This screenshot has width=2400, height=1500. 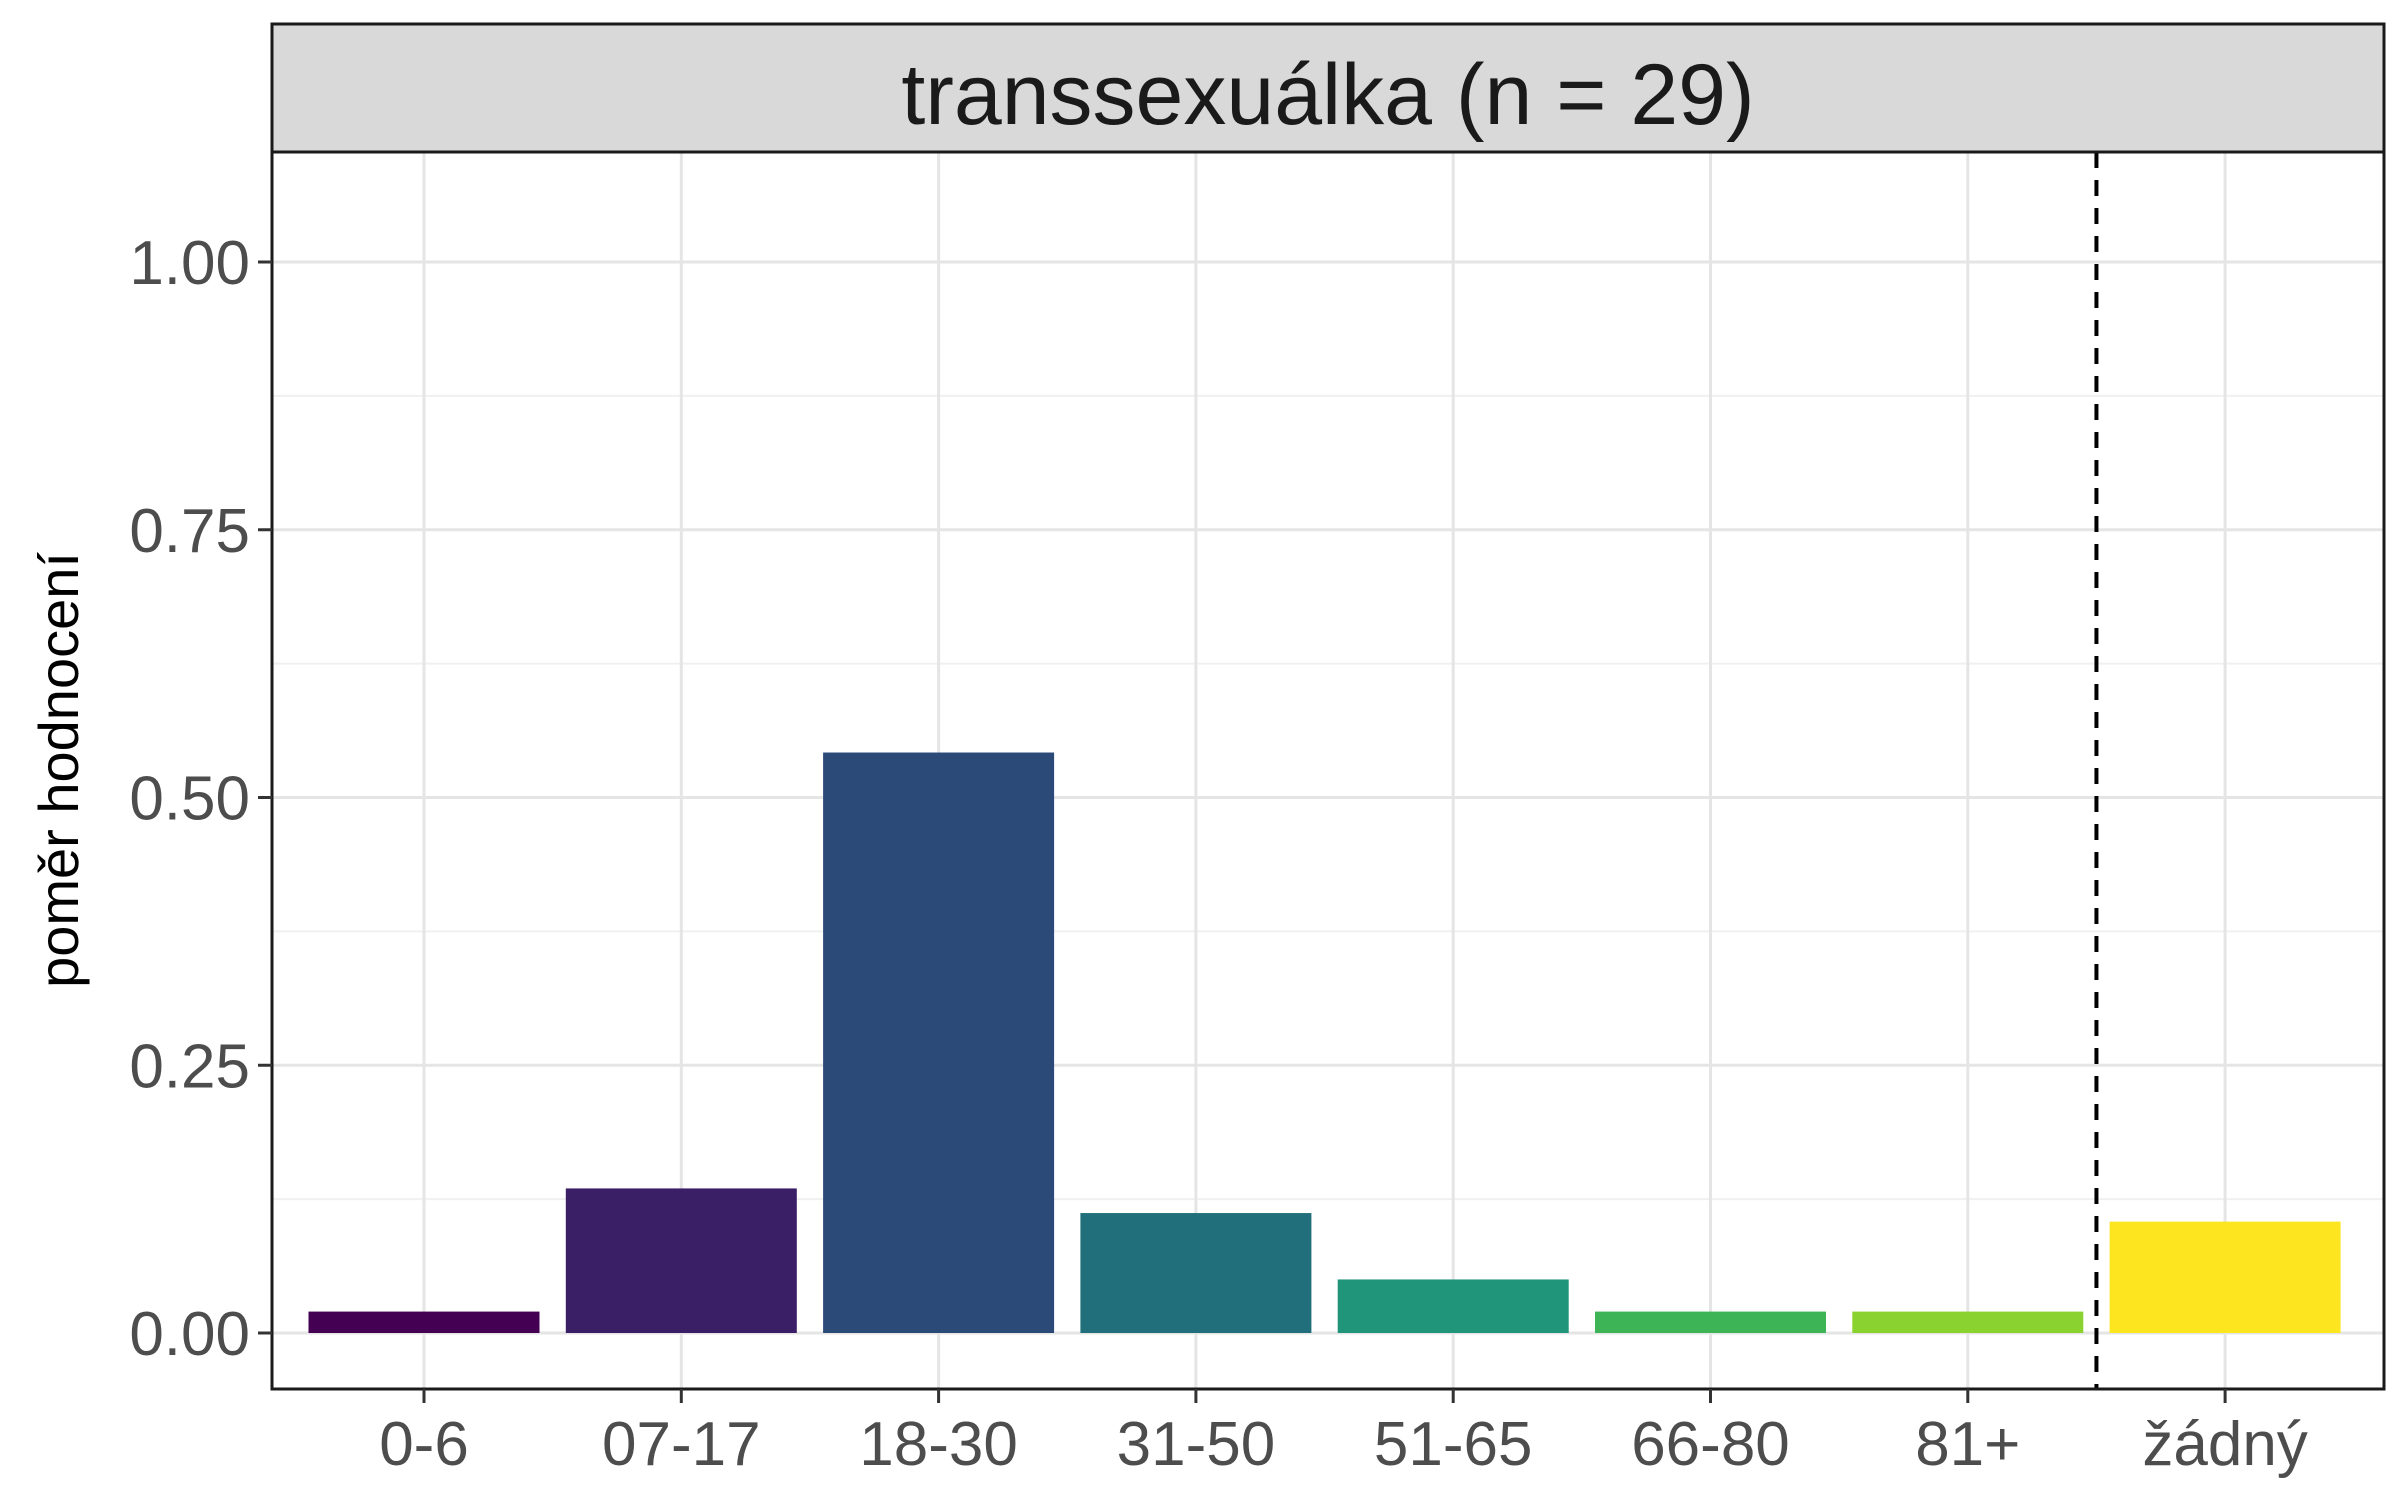 I want to click on x-tick-label: 51-65, so click(x=1453, y=1444).